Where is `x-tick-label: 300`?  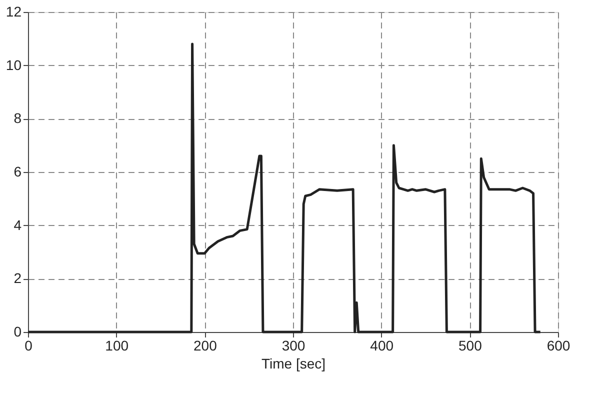
x-tick-label: 300 is located at coordinates (294, 346).